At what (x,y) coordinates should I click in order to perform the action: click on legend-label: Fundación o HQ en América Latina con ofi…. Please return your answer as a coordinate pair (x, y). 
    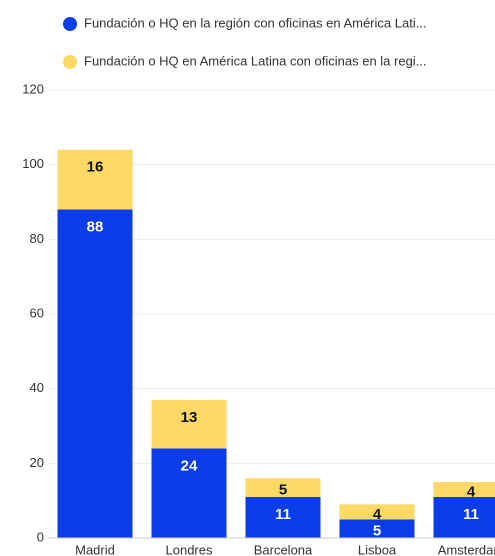
    Looking at the image, I should click on (255, 60).